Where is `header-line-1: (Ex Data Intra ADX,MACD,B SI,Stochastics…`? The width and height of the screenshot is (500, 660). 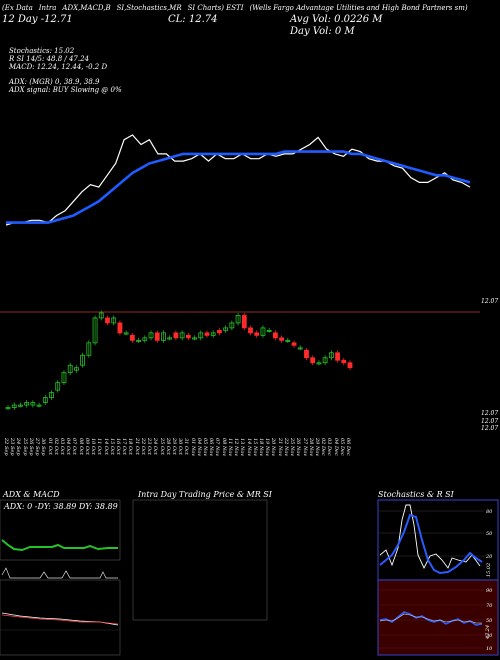 header-line-1: (Ex Data Intra ADX,MACD,B SI,Stochastics… is located at coordinates (250, 8).